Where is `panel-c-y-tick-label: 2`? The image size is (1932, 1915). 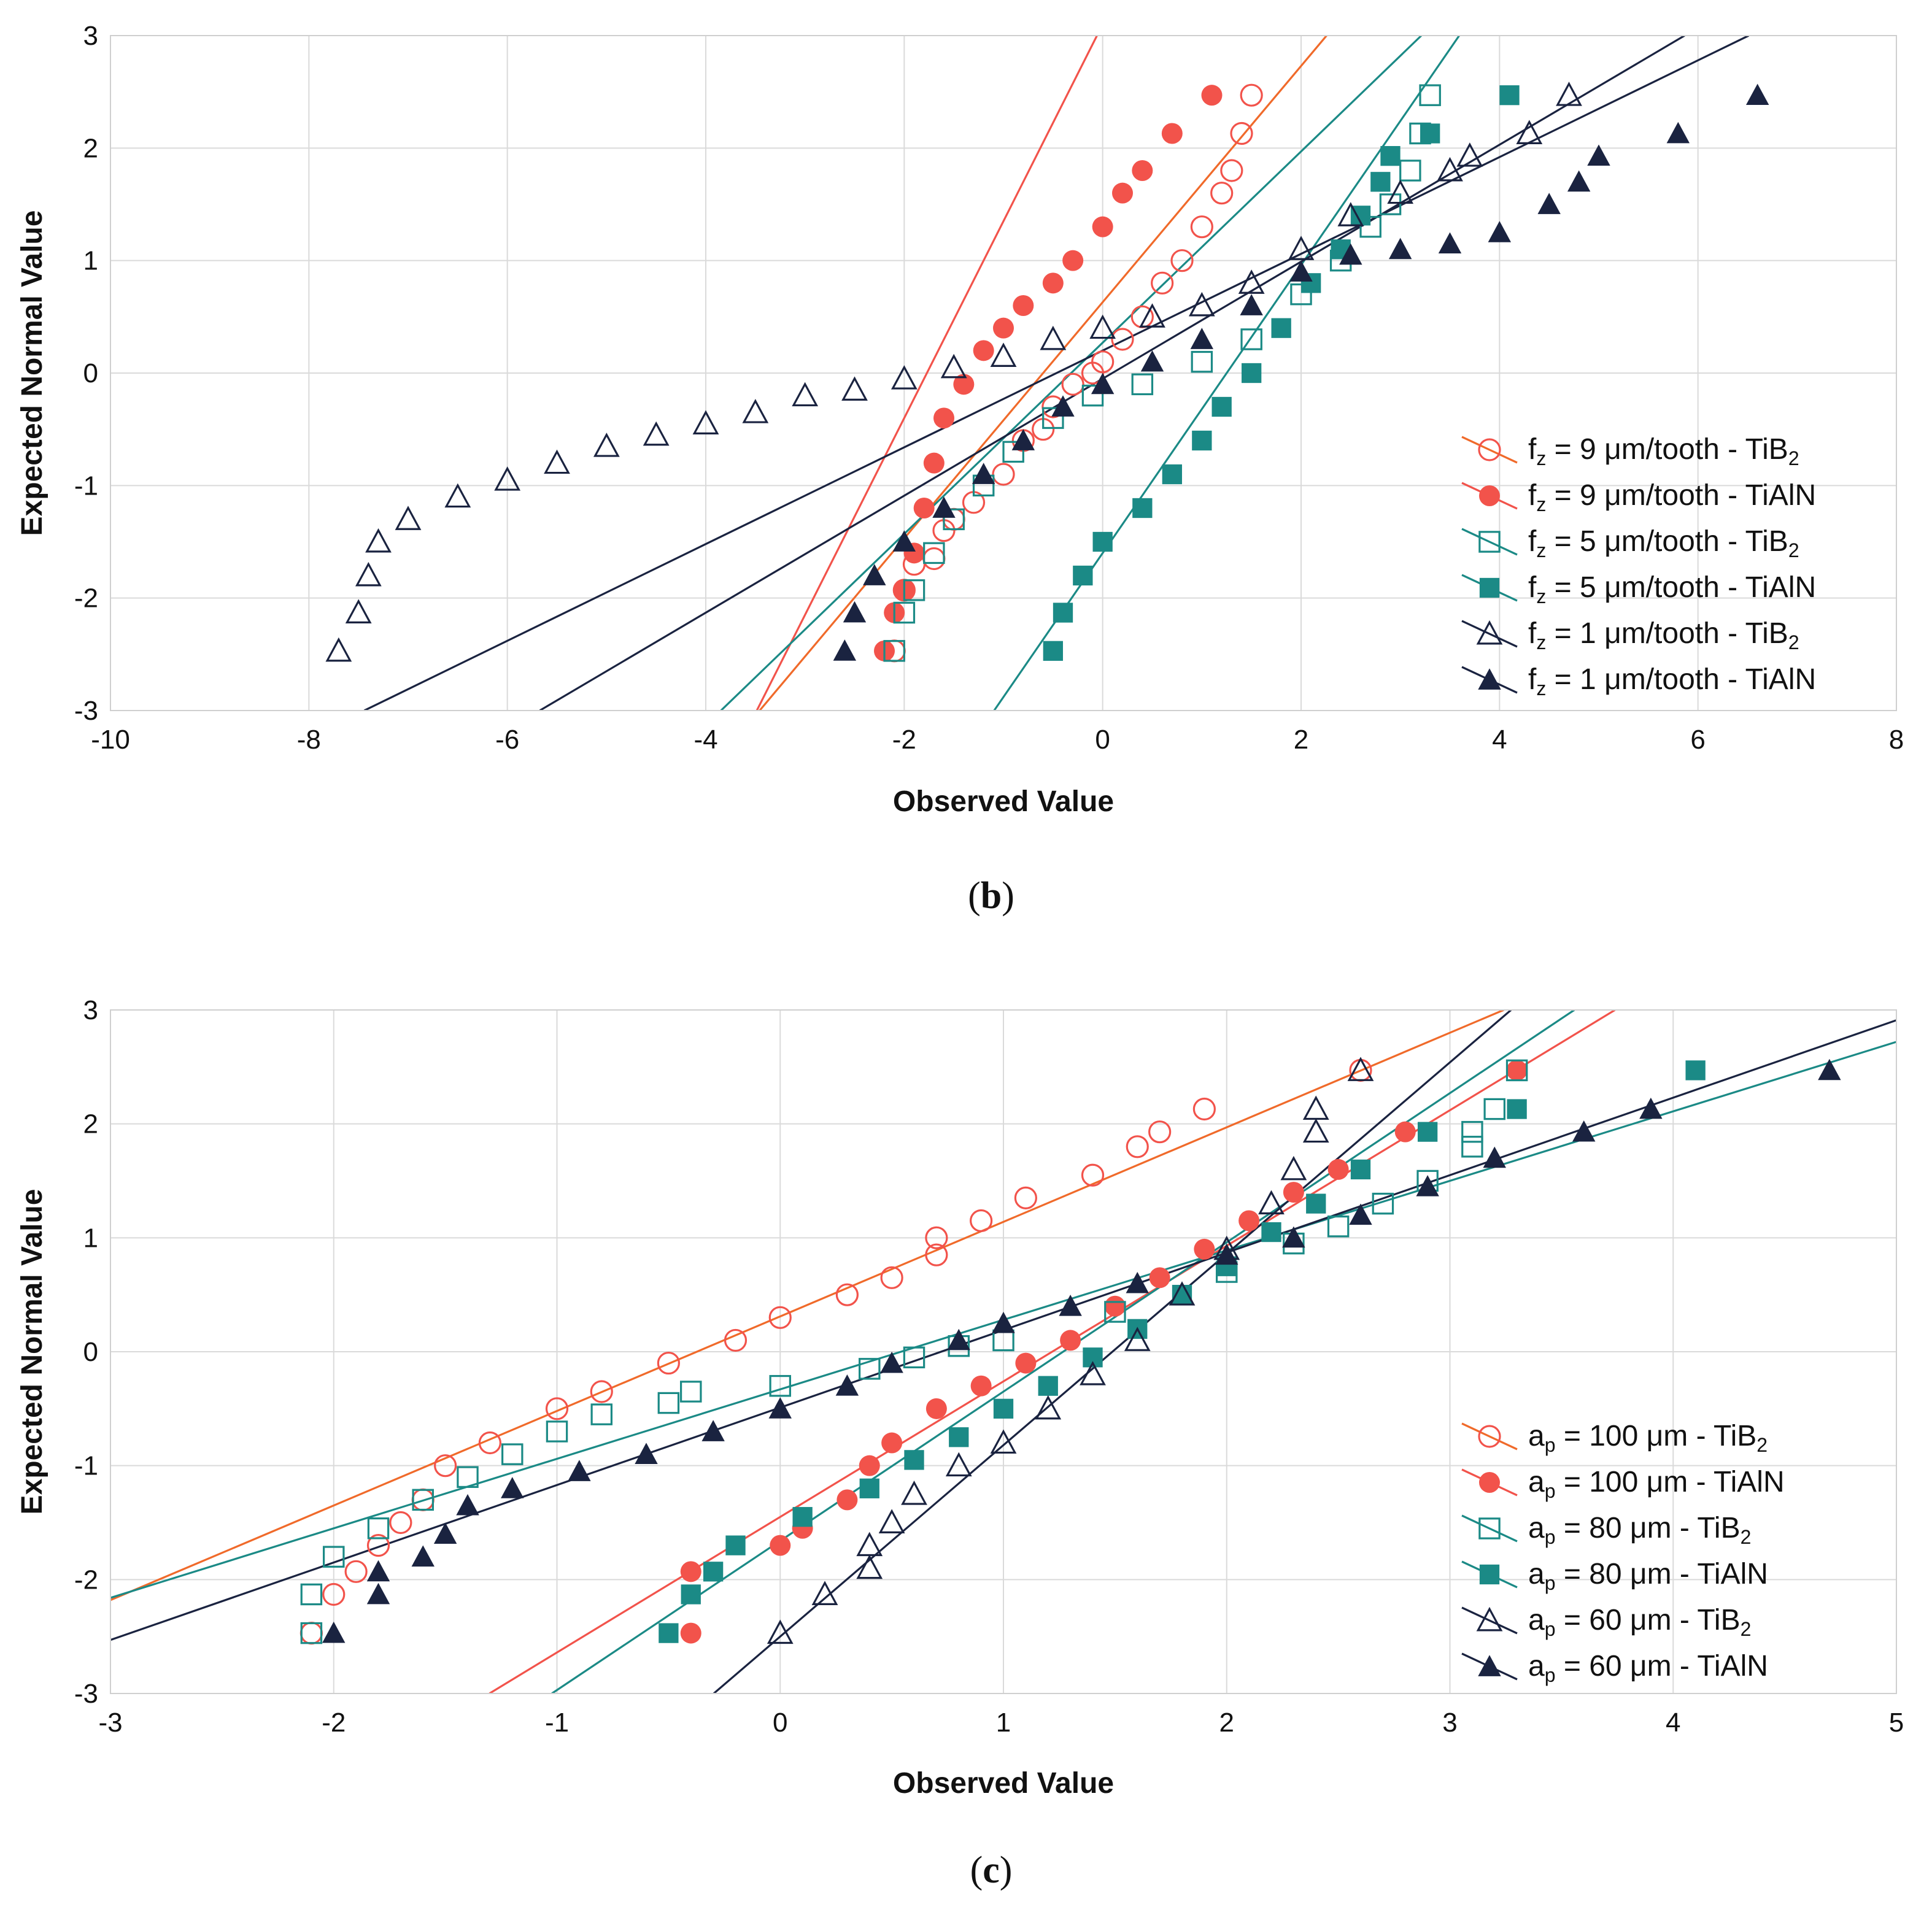
panel-c-y-tick-label: 2 is located at coordinates (90, 1124).